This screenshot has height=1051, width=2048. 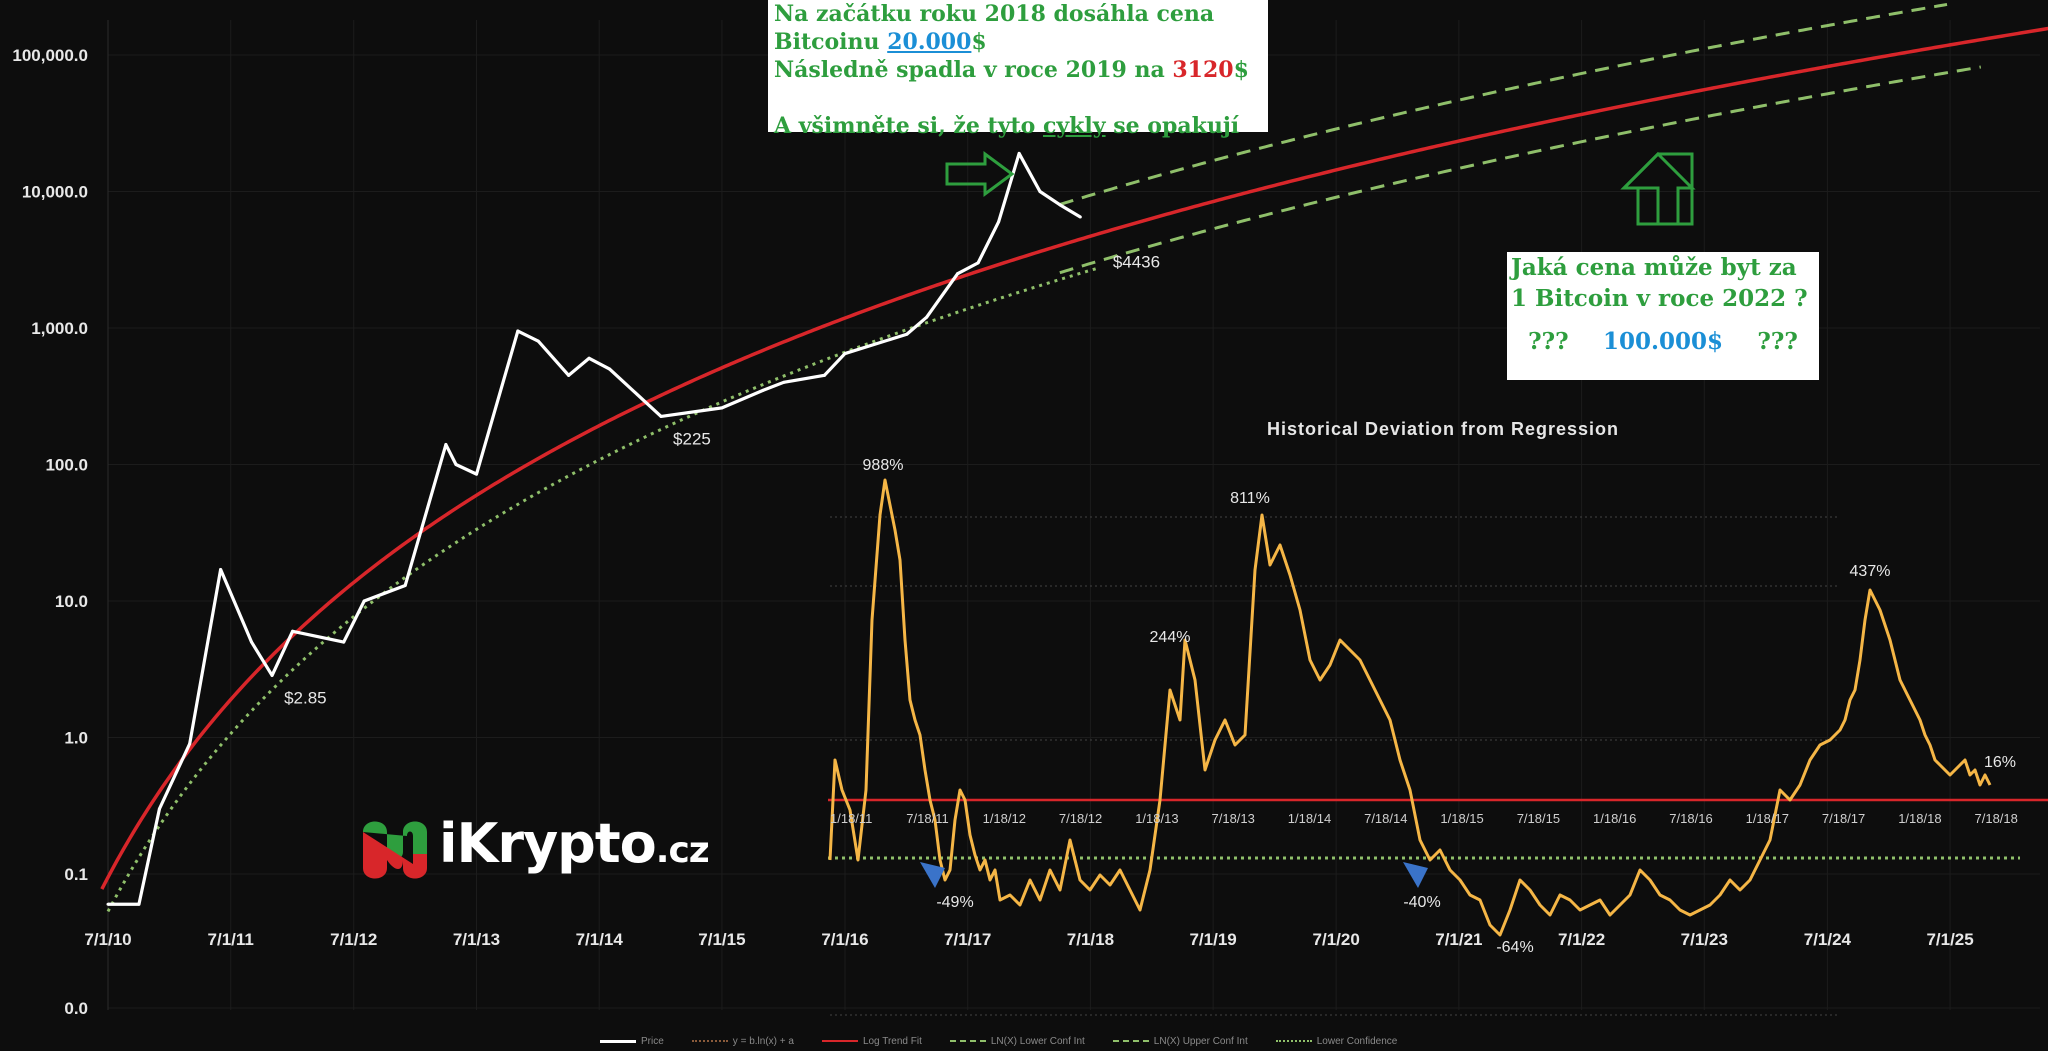 What do you see at coordinates (1385, 818) in the screenshot?
I see `deviation-x-tick-label: 7/18/14` at bounding box center [1385, 818].